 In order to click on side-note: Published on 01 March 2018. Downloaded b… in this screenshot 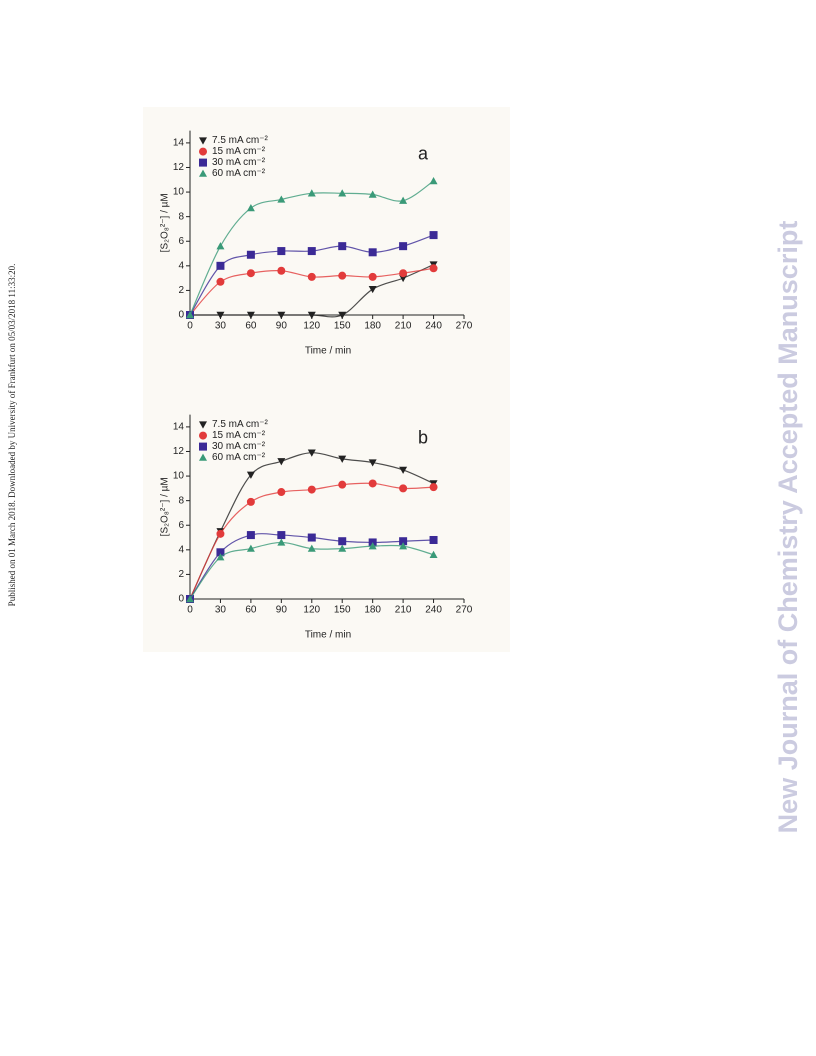, I will do `click(12, 435)`.